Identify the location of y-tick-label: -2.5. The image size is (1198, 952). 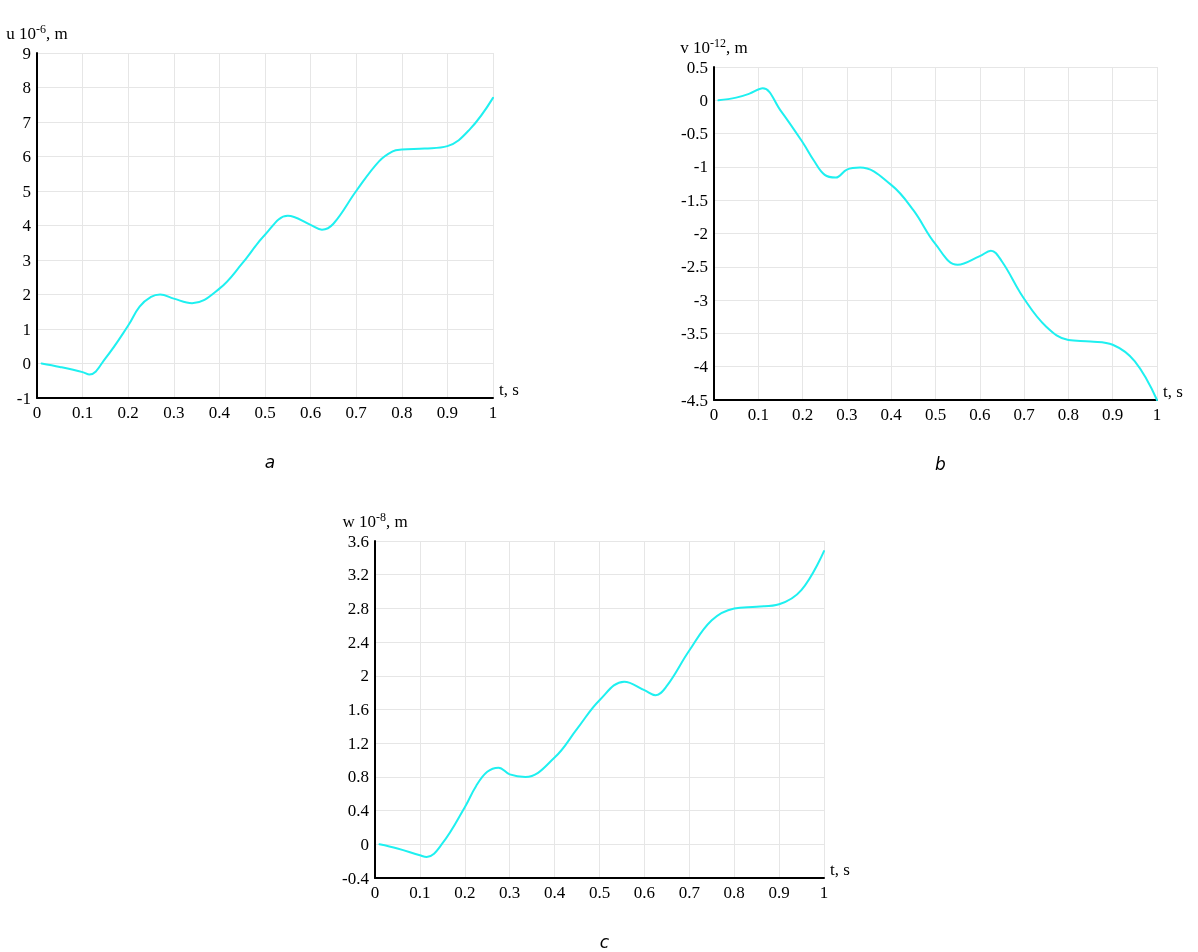
(694, 267).